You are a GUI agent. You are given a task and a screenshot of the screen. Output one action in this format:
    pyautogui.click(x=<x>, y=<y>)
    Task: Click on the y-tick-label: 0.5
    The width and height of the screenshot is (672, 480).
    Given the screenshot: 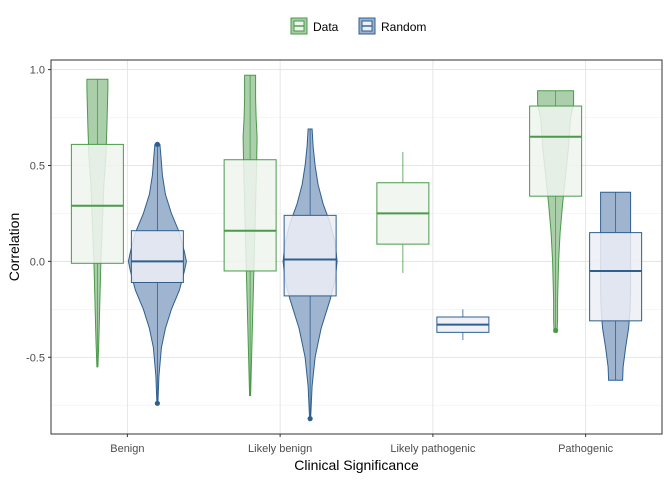 What is the action you would take?
    pyautogui.click(x=37, y=166)
    